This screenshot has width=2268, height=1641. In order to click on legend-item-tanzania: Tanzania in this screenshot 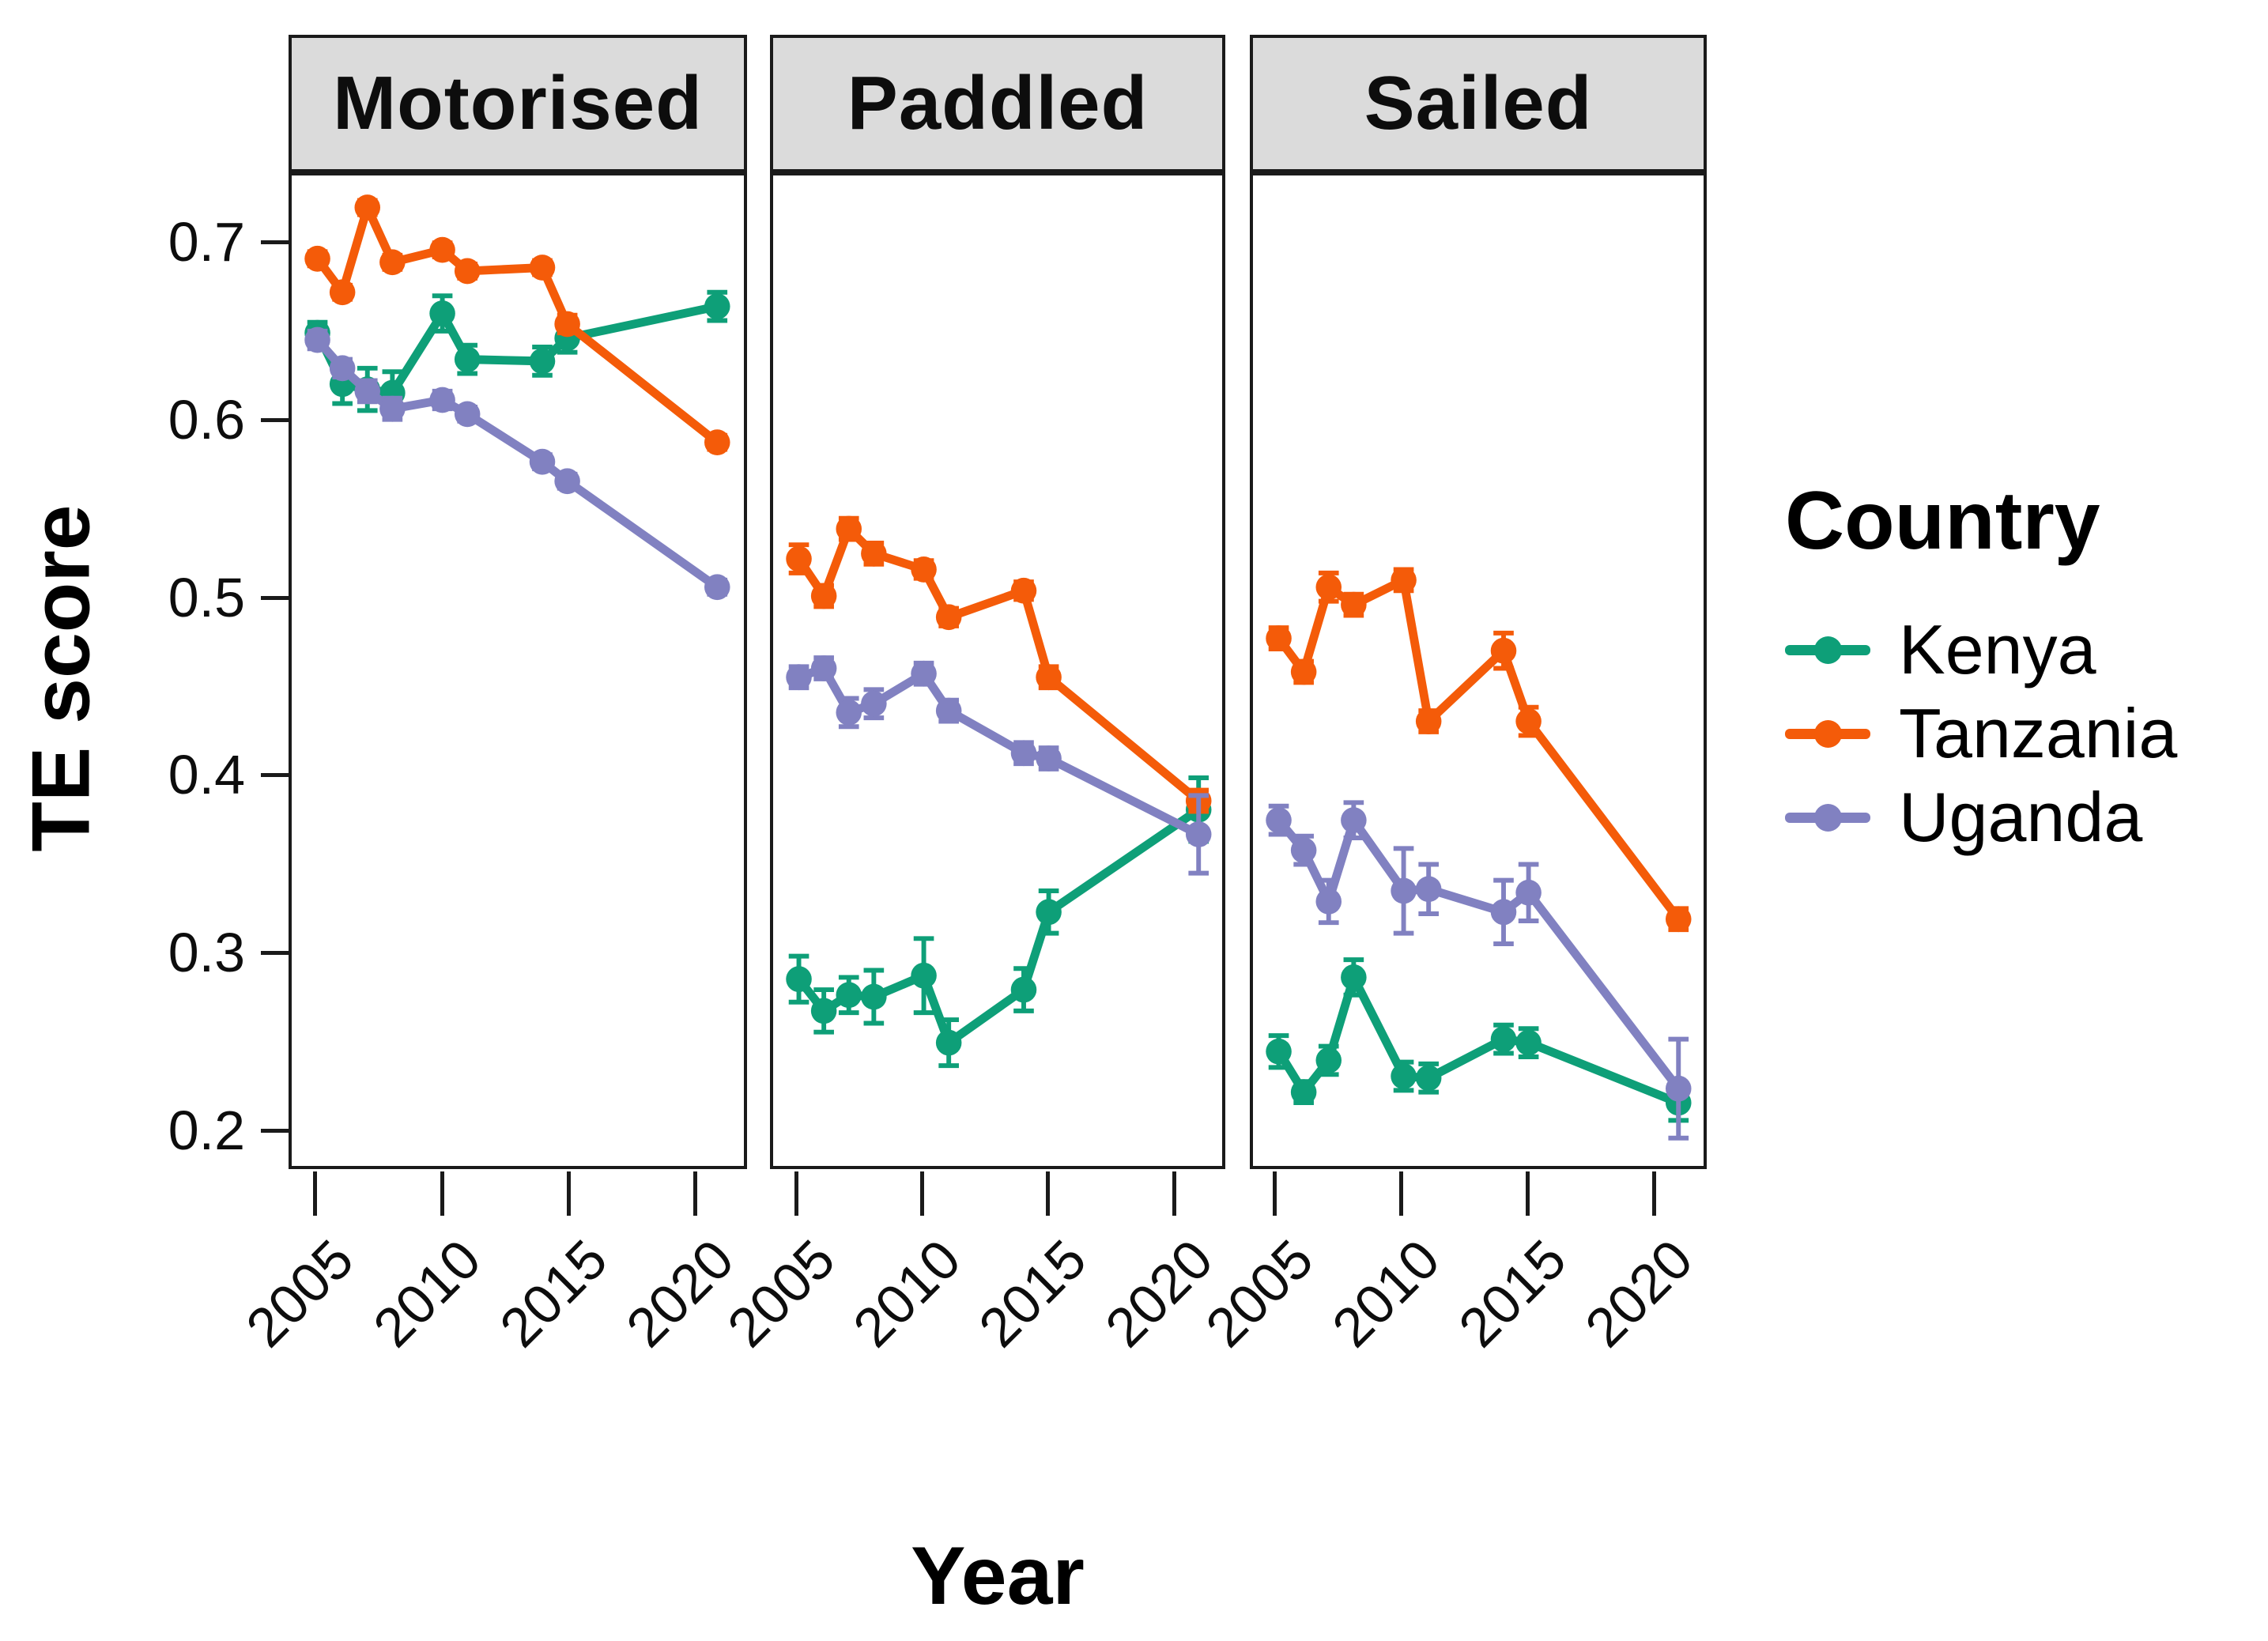, I will do `click(2022, 733)`.